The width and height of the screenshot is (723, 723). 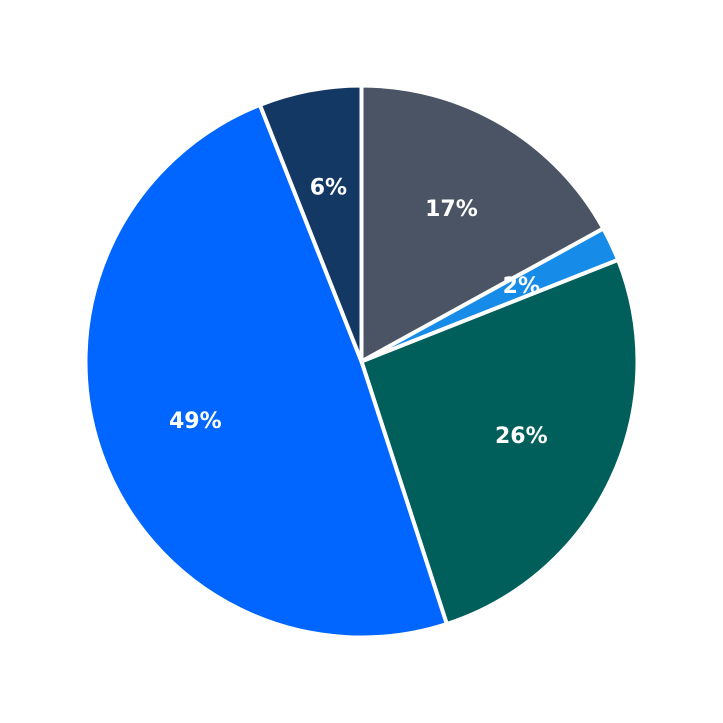 What do you see at coordinates (451, 209) in the screenshot?
I see `pie-slice-label-0: 17%` at bounding box center [451, 209].